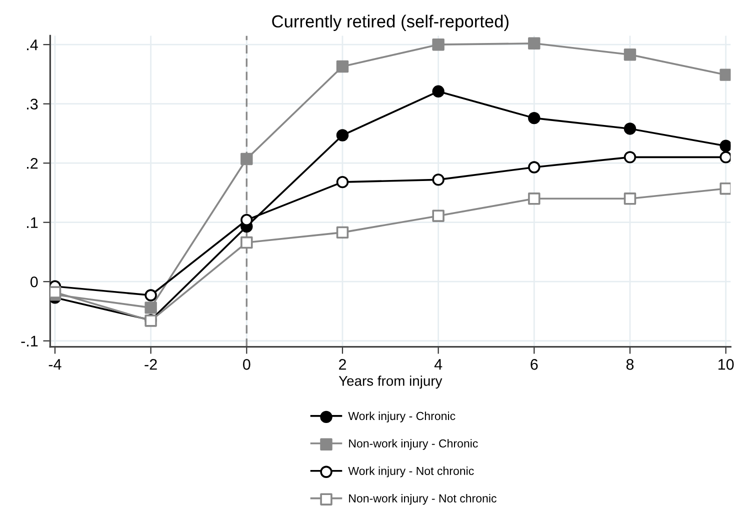 The image size is (738, 510). What do you see at coordinates (422, 499) in the screenshot?
I see `legend-label: Non-work injury - Not chronic` at bounding box center [422, 499].